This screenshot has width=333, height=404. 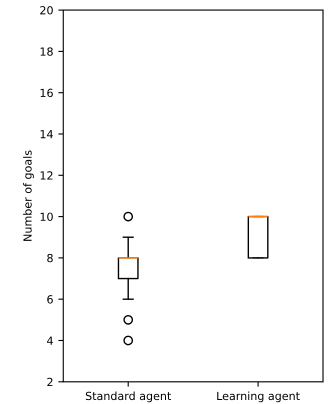 I want to click on x-tick-label: Standard agent, so click(x=129, y=397).